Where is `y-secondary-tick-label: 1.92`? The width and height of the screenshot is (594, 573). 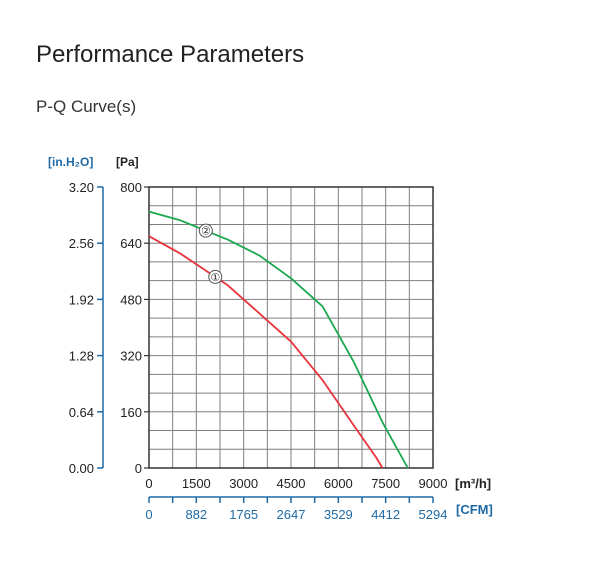
y-secondary-tick-label: 1.92 is located at coordinates (81, 299).